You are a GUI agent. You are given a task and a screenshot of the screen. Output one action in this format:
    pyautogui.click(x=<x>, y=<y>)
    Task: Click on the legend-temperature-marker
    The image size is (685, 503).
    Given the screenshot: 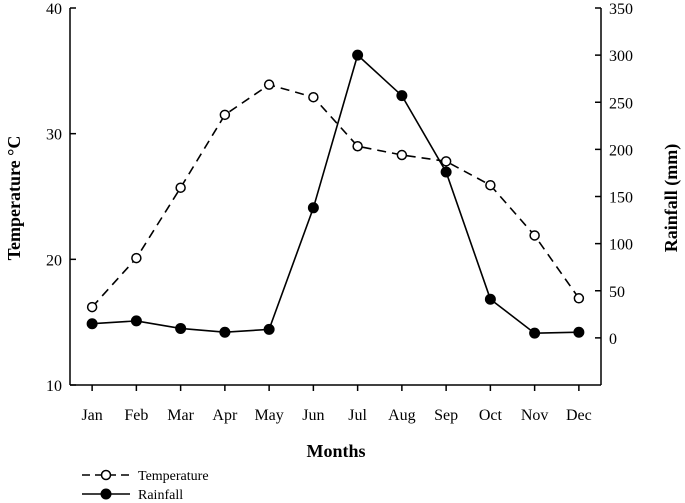 What is the action you would take?
    pyautogui.click(x=106, y=475)
    